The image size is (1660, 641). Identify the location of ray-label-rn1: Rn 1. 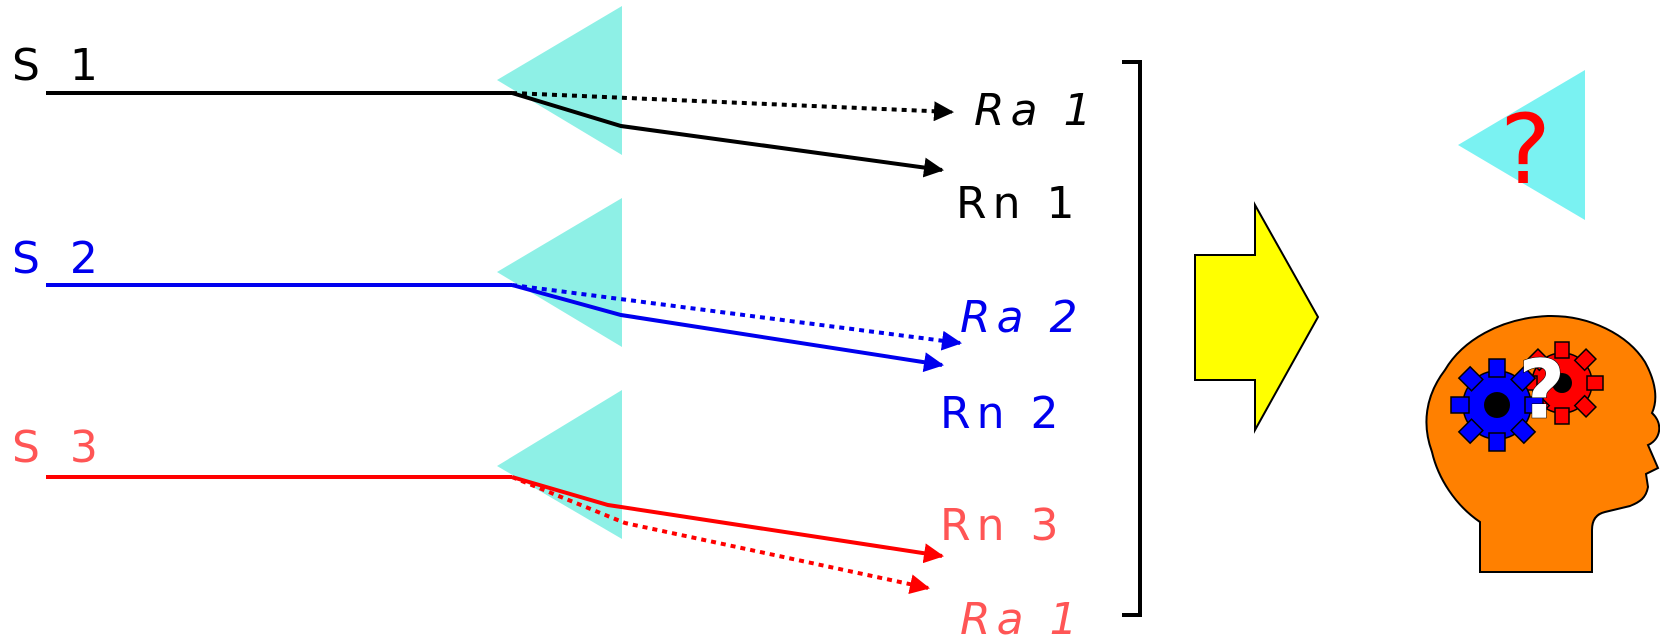
(1018, 203).